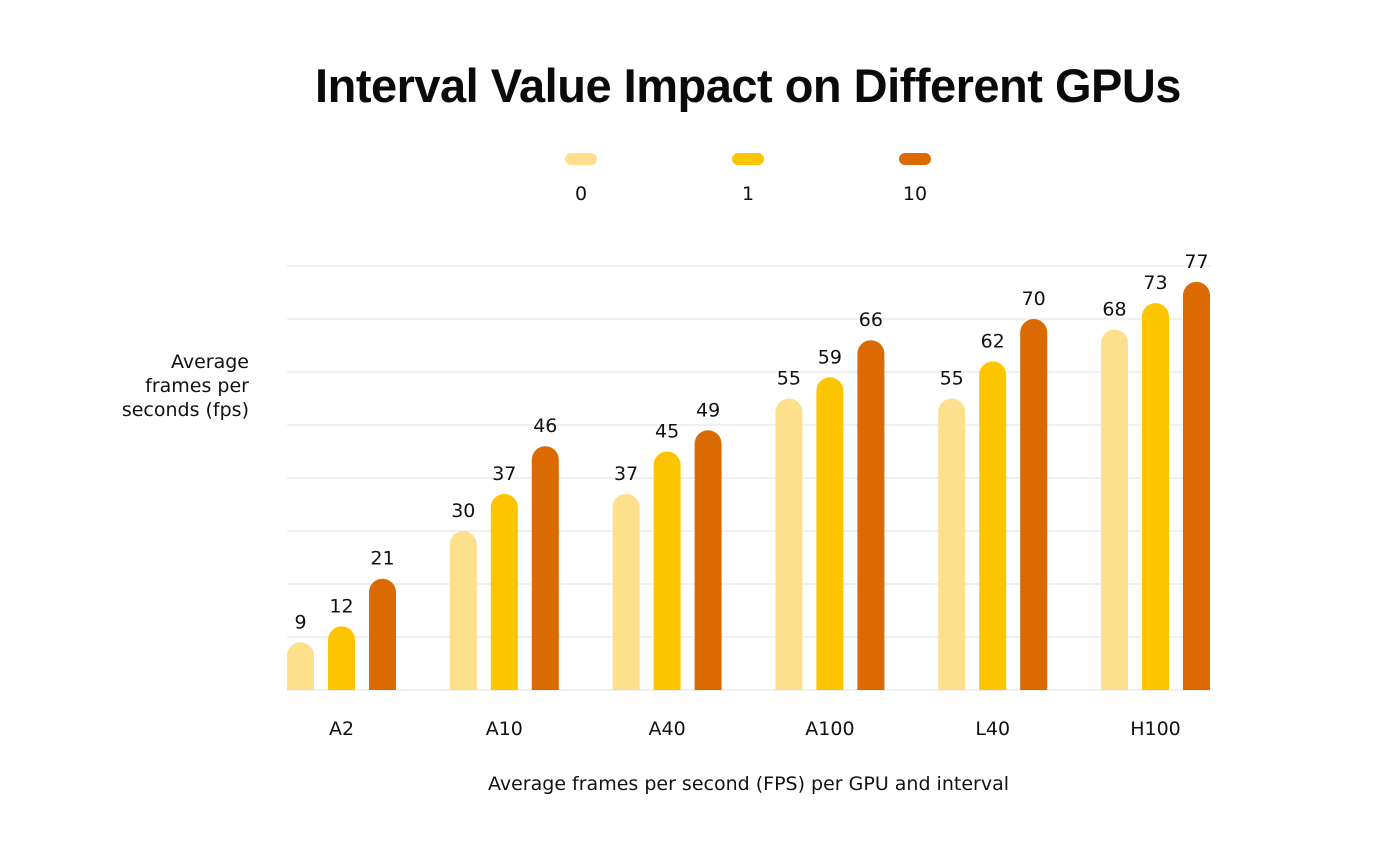 The image size is (1379, 845). I want to click on data-label-A2-0: 9, so click(300, 622).